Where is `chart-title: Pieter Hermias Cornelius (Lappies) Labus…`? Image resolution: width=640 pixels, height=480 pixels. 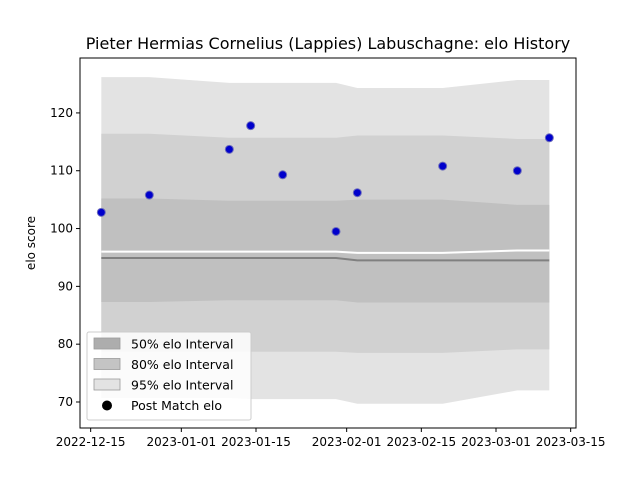
chart-title: Pieter Hermias Cornelius (Lappies) Labus… is located at coordinates (328, 43).